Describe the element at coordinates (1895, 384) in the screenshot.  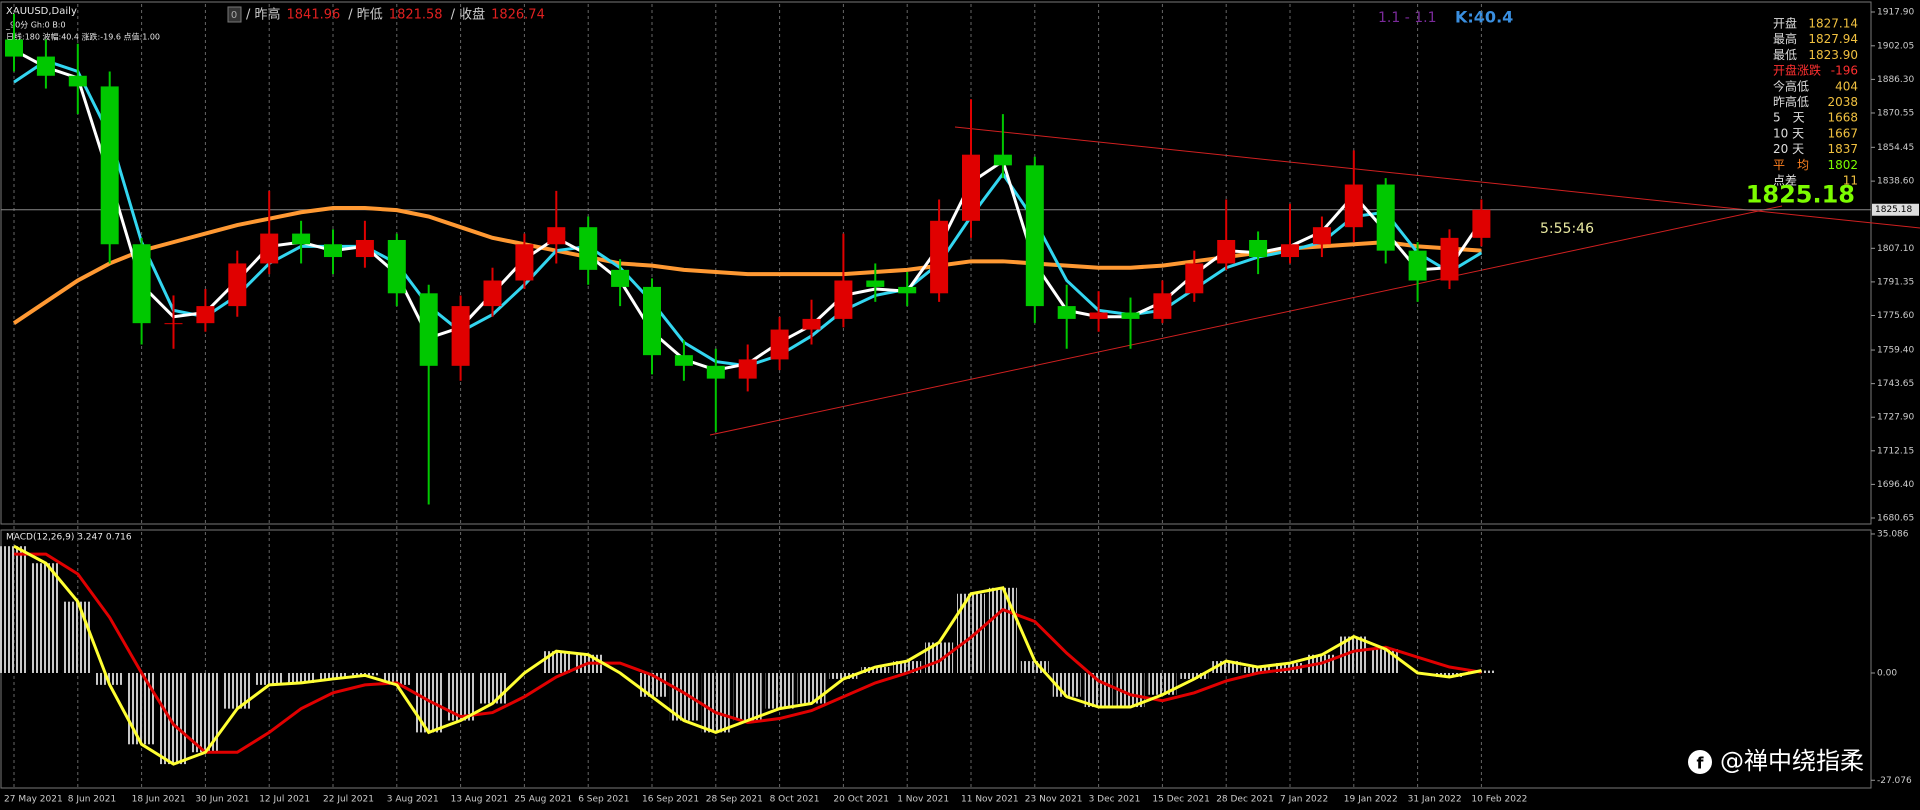
I see `y-tick-label: 1743.65` at that location.